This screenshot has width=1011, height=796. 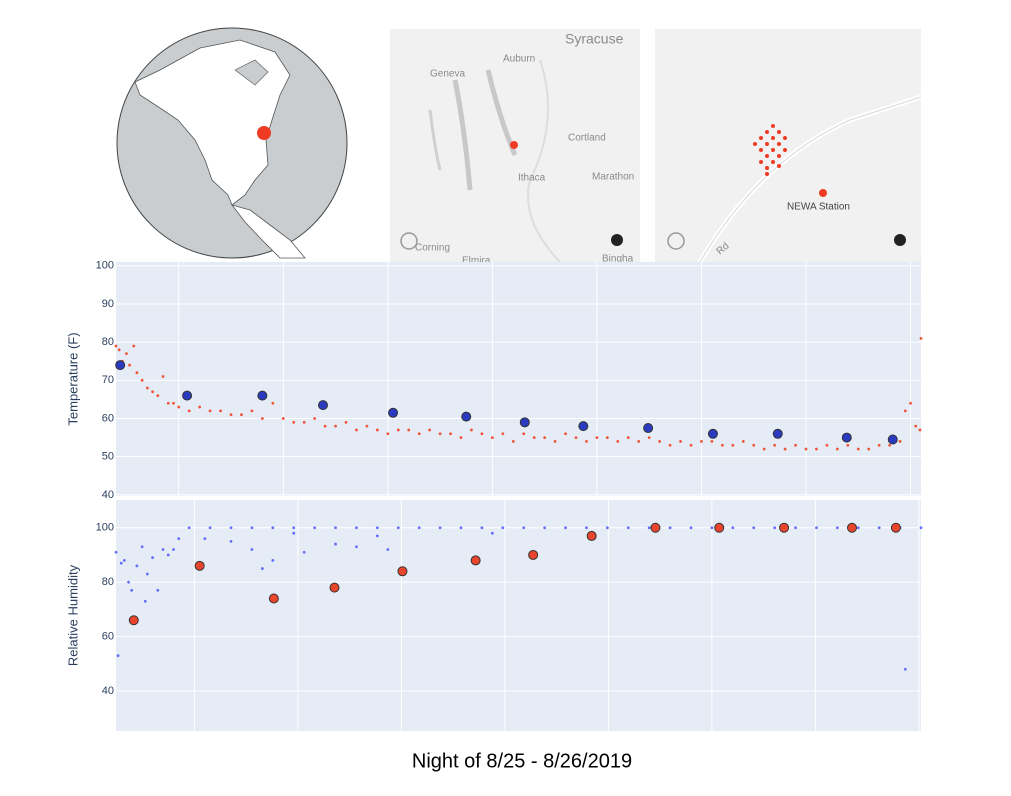 What do you see at coordinates (613, 177) in the screenshot?
I see `map-label: Marathon` at bounding box center [613, 177].